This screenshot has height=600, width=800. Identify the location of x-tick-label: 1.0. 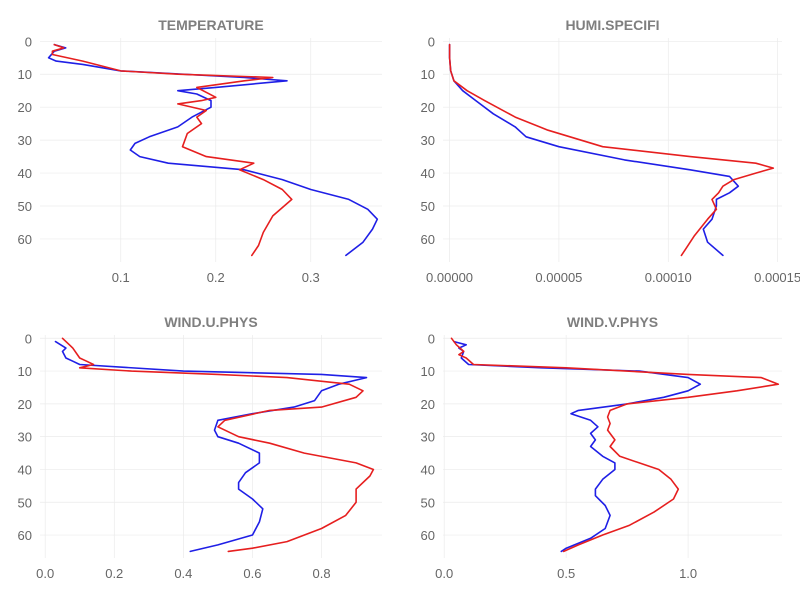
(688, 573).